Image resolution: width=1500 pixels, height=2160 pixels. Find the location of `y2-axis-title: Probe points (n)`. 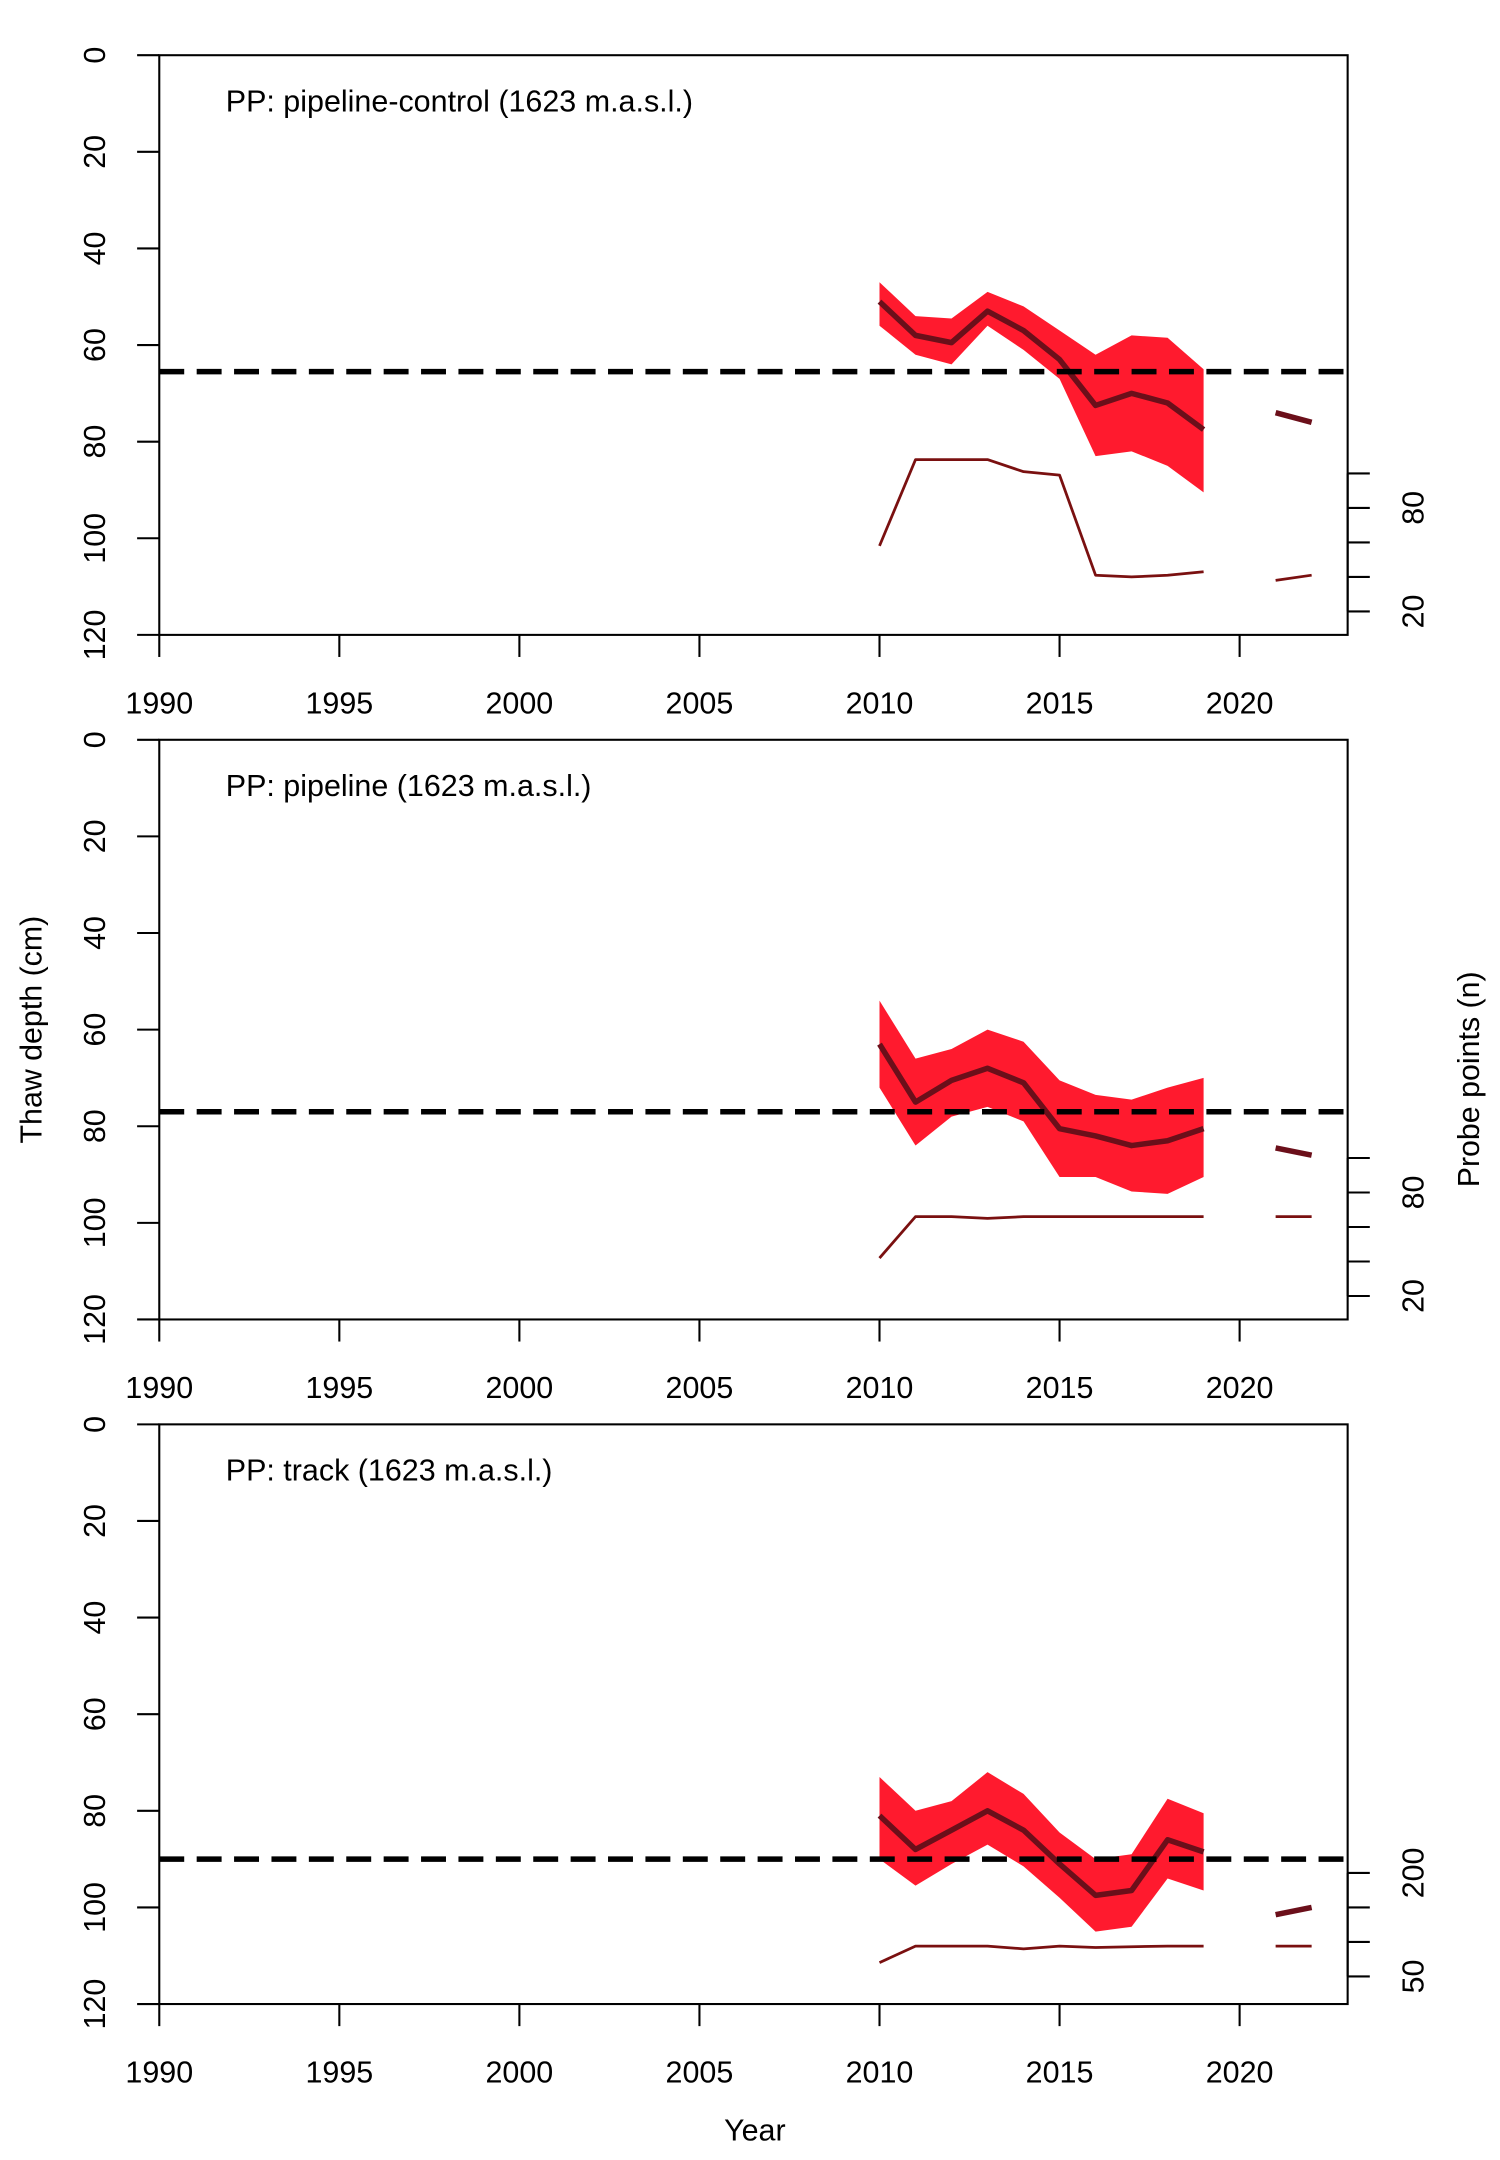

y2-axis-title: Probe points (n) is located at coordinates (1469, 1079).